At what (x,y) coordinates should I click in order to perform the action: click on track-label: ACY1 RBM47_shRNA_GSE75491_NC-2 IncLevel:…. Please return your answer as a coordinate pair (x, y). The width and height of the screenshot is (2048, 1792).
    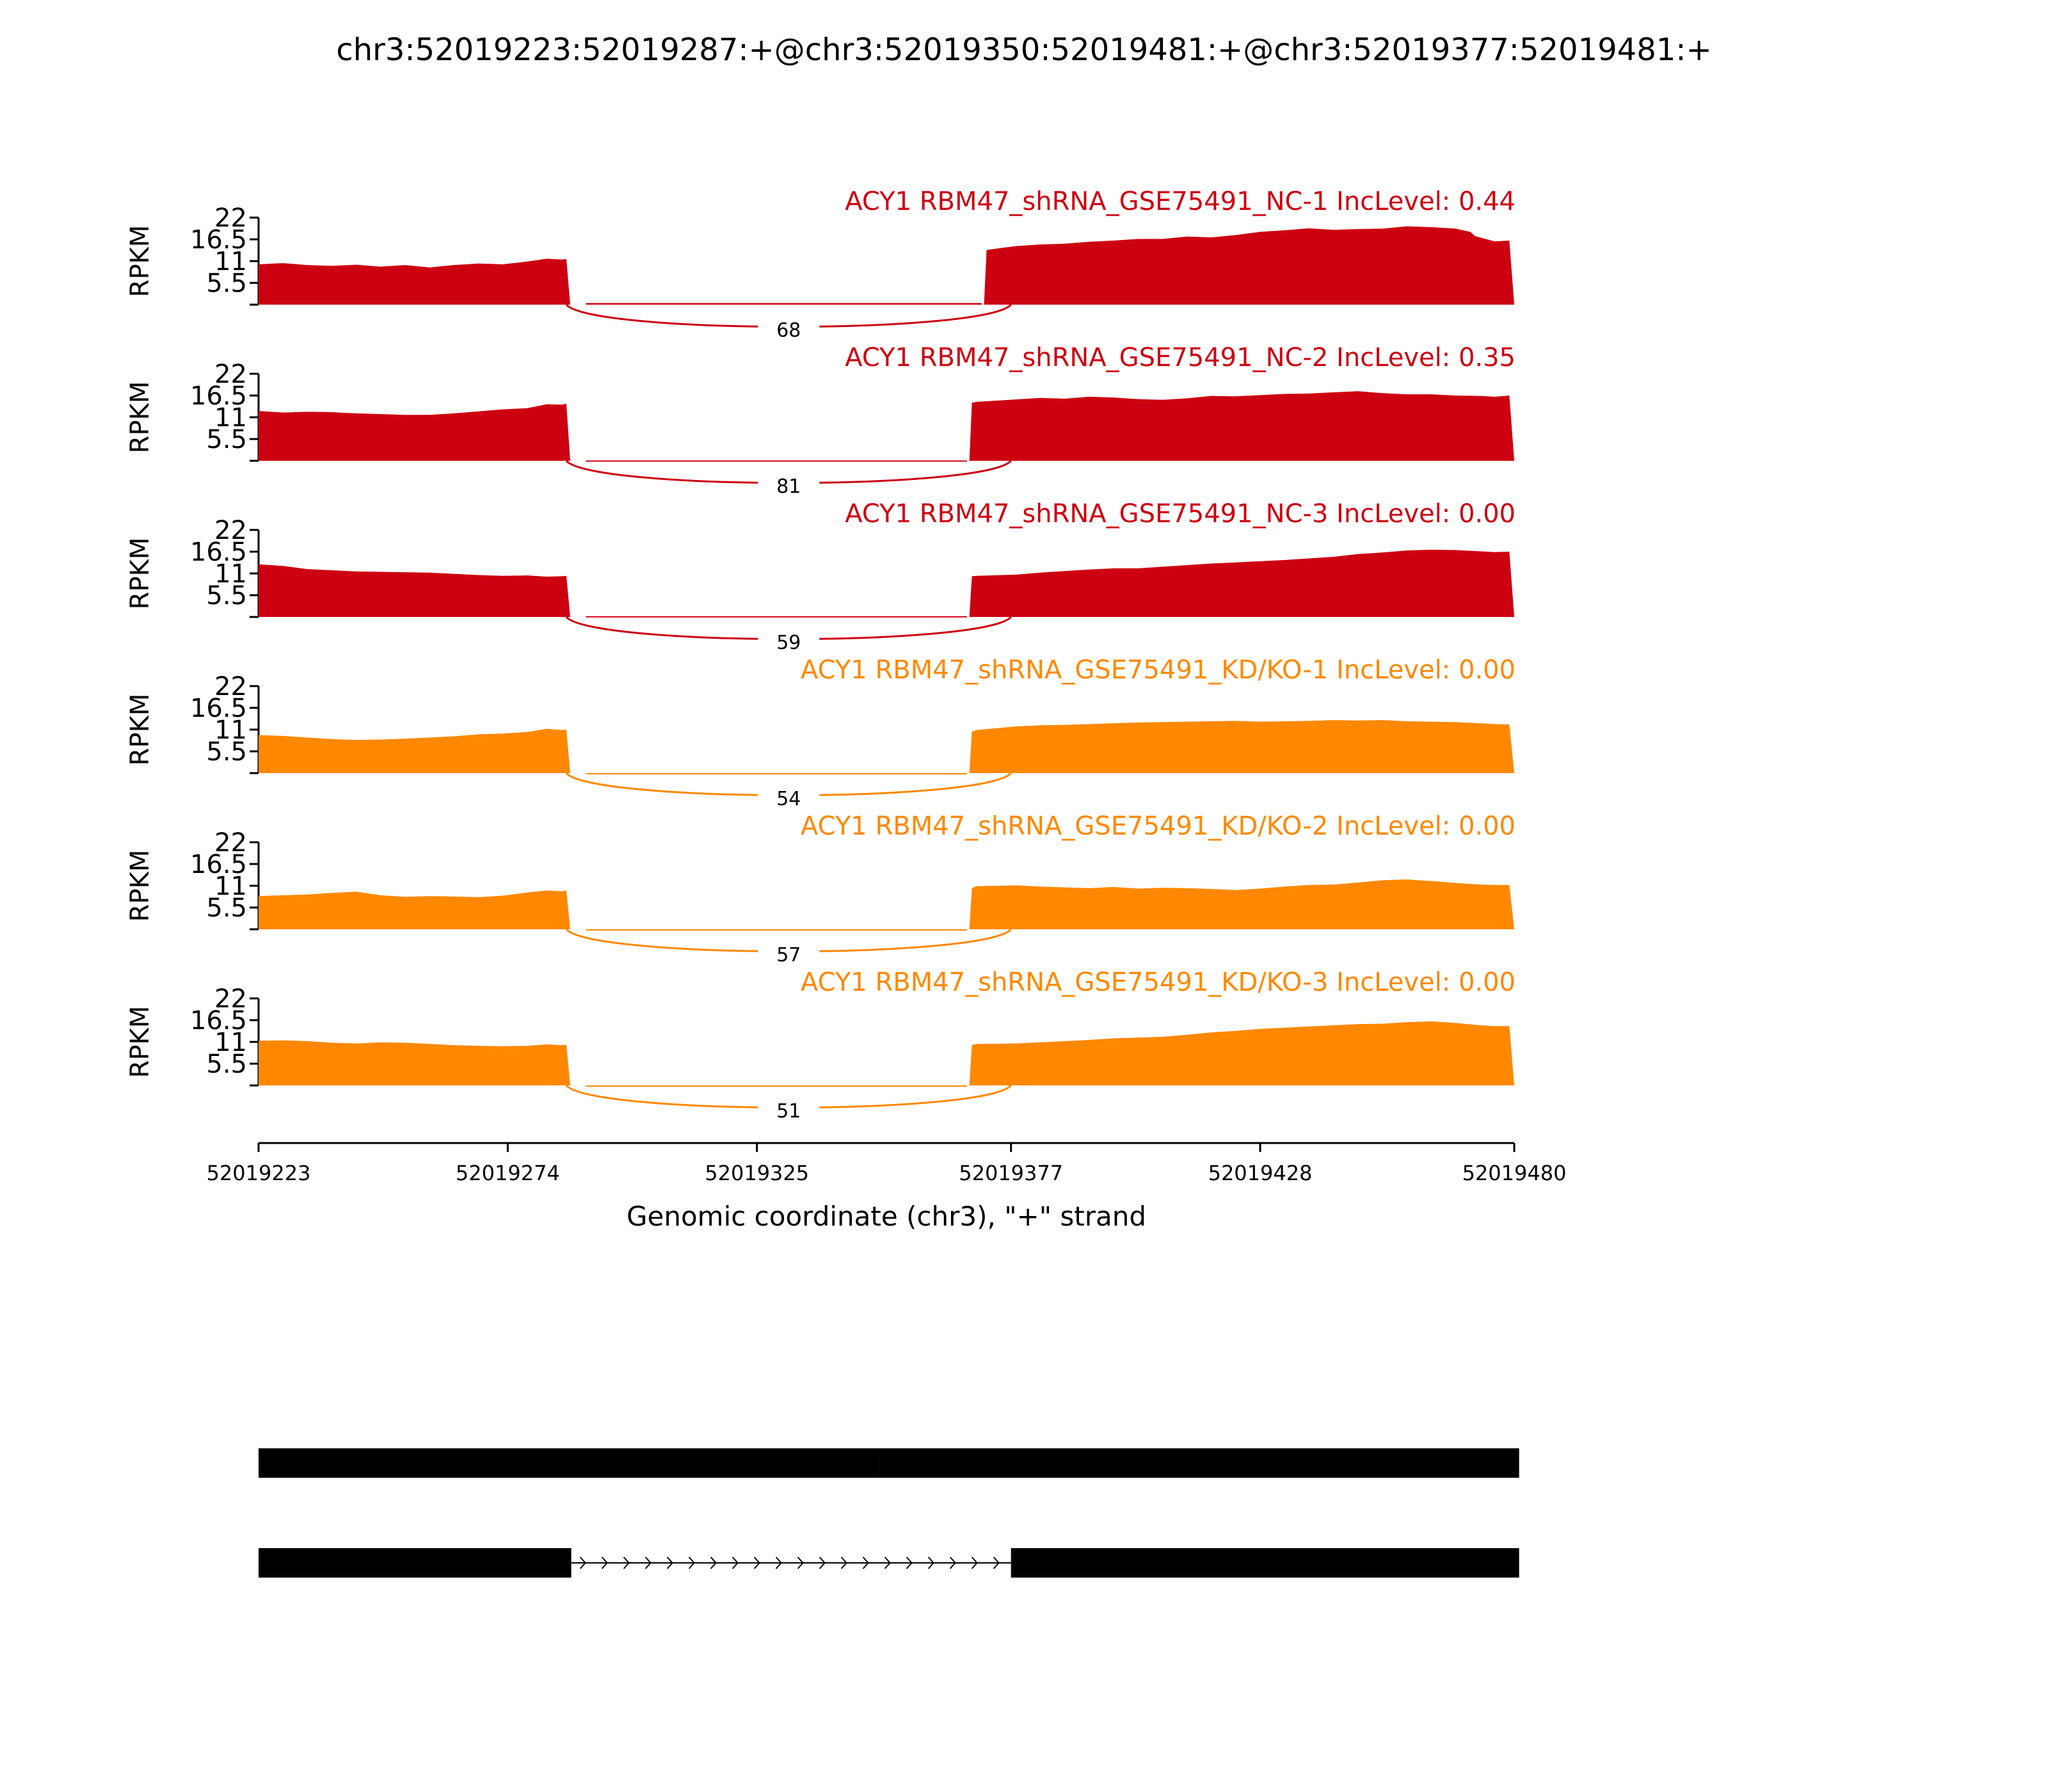
    Looking at the image, I should click on (1180, 357).